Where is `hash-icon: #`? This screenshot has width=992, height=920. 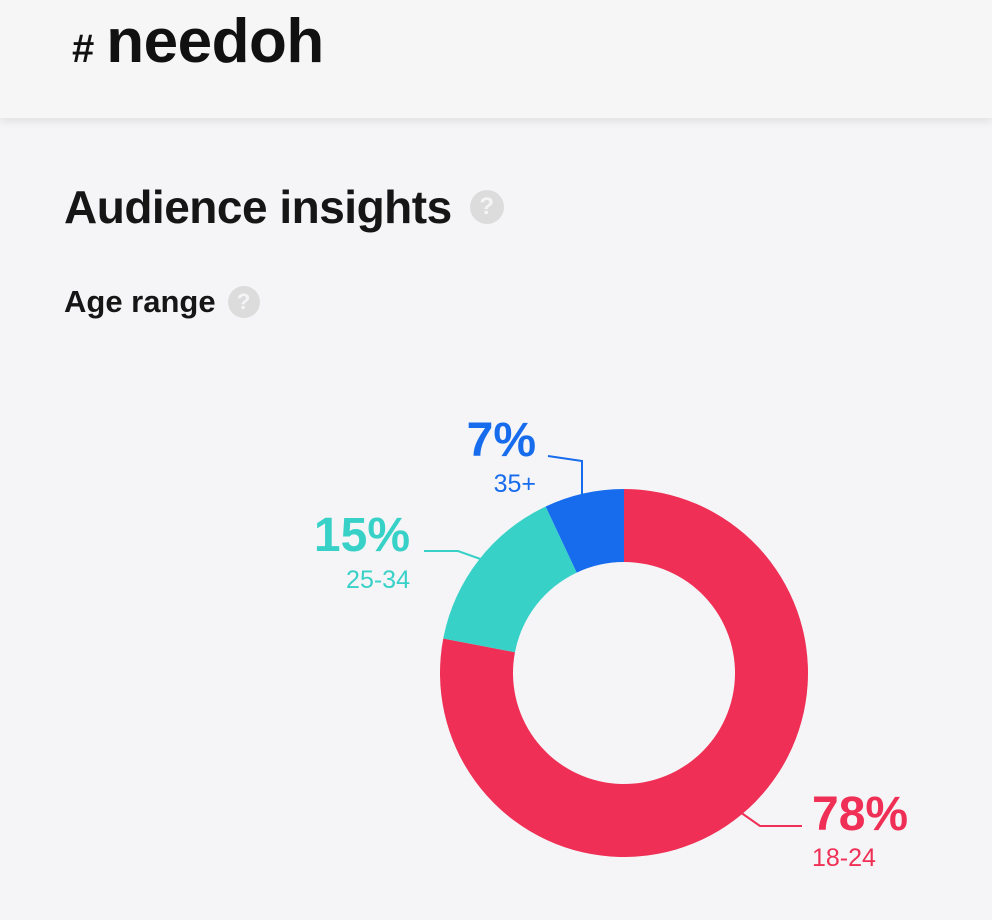 hash-icon: # is located at coordinates (83, 49).